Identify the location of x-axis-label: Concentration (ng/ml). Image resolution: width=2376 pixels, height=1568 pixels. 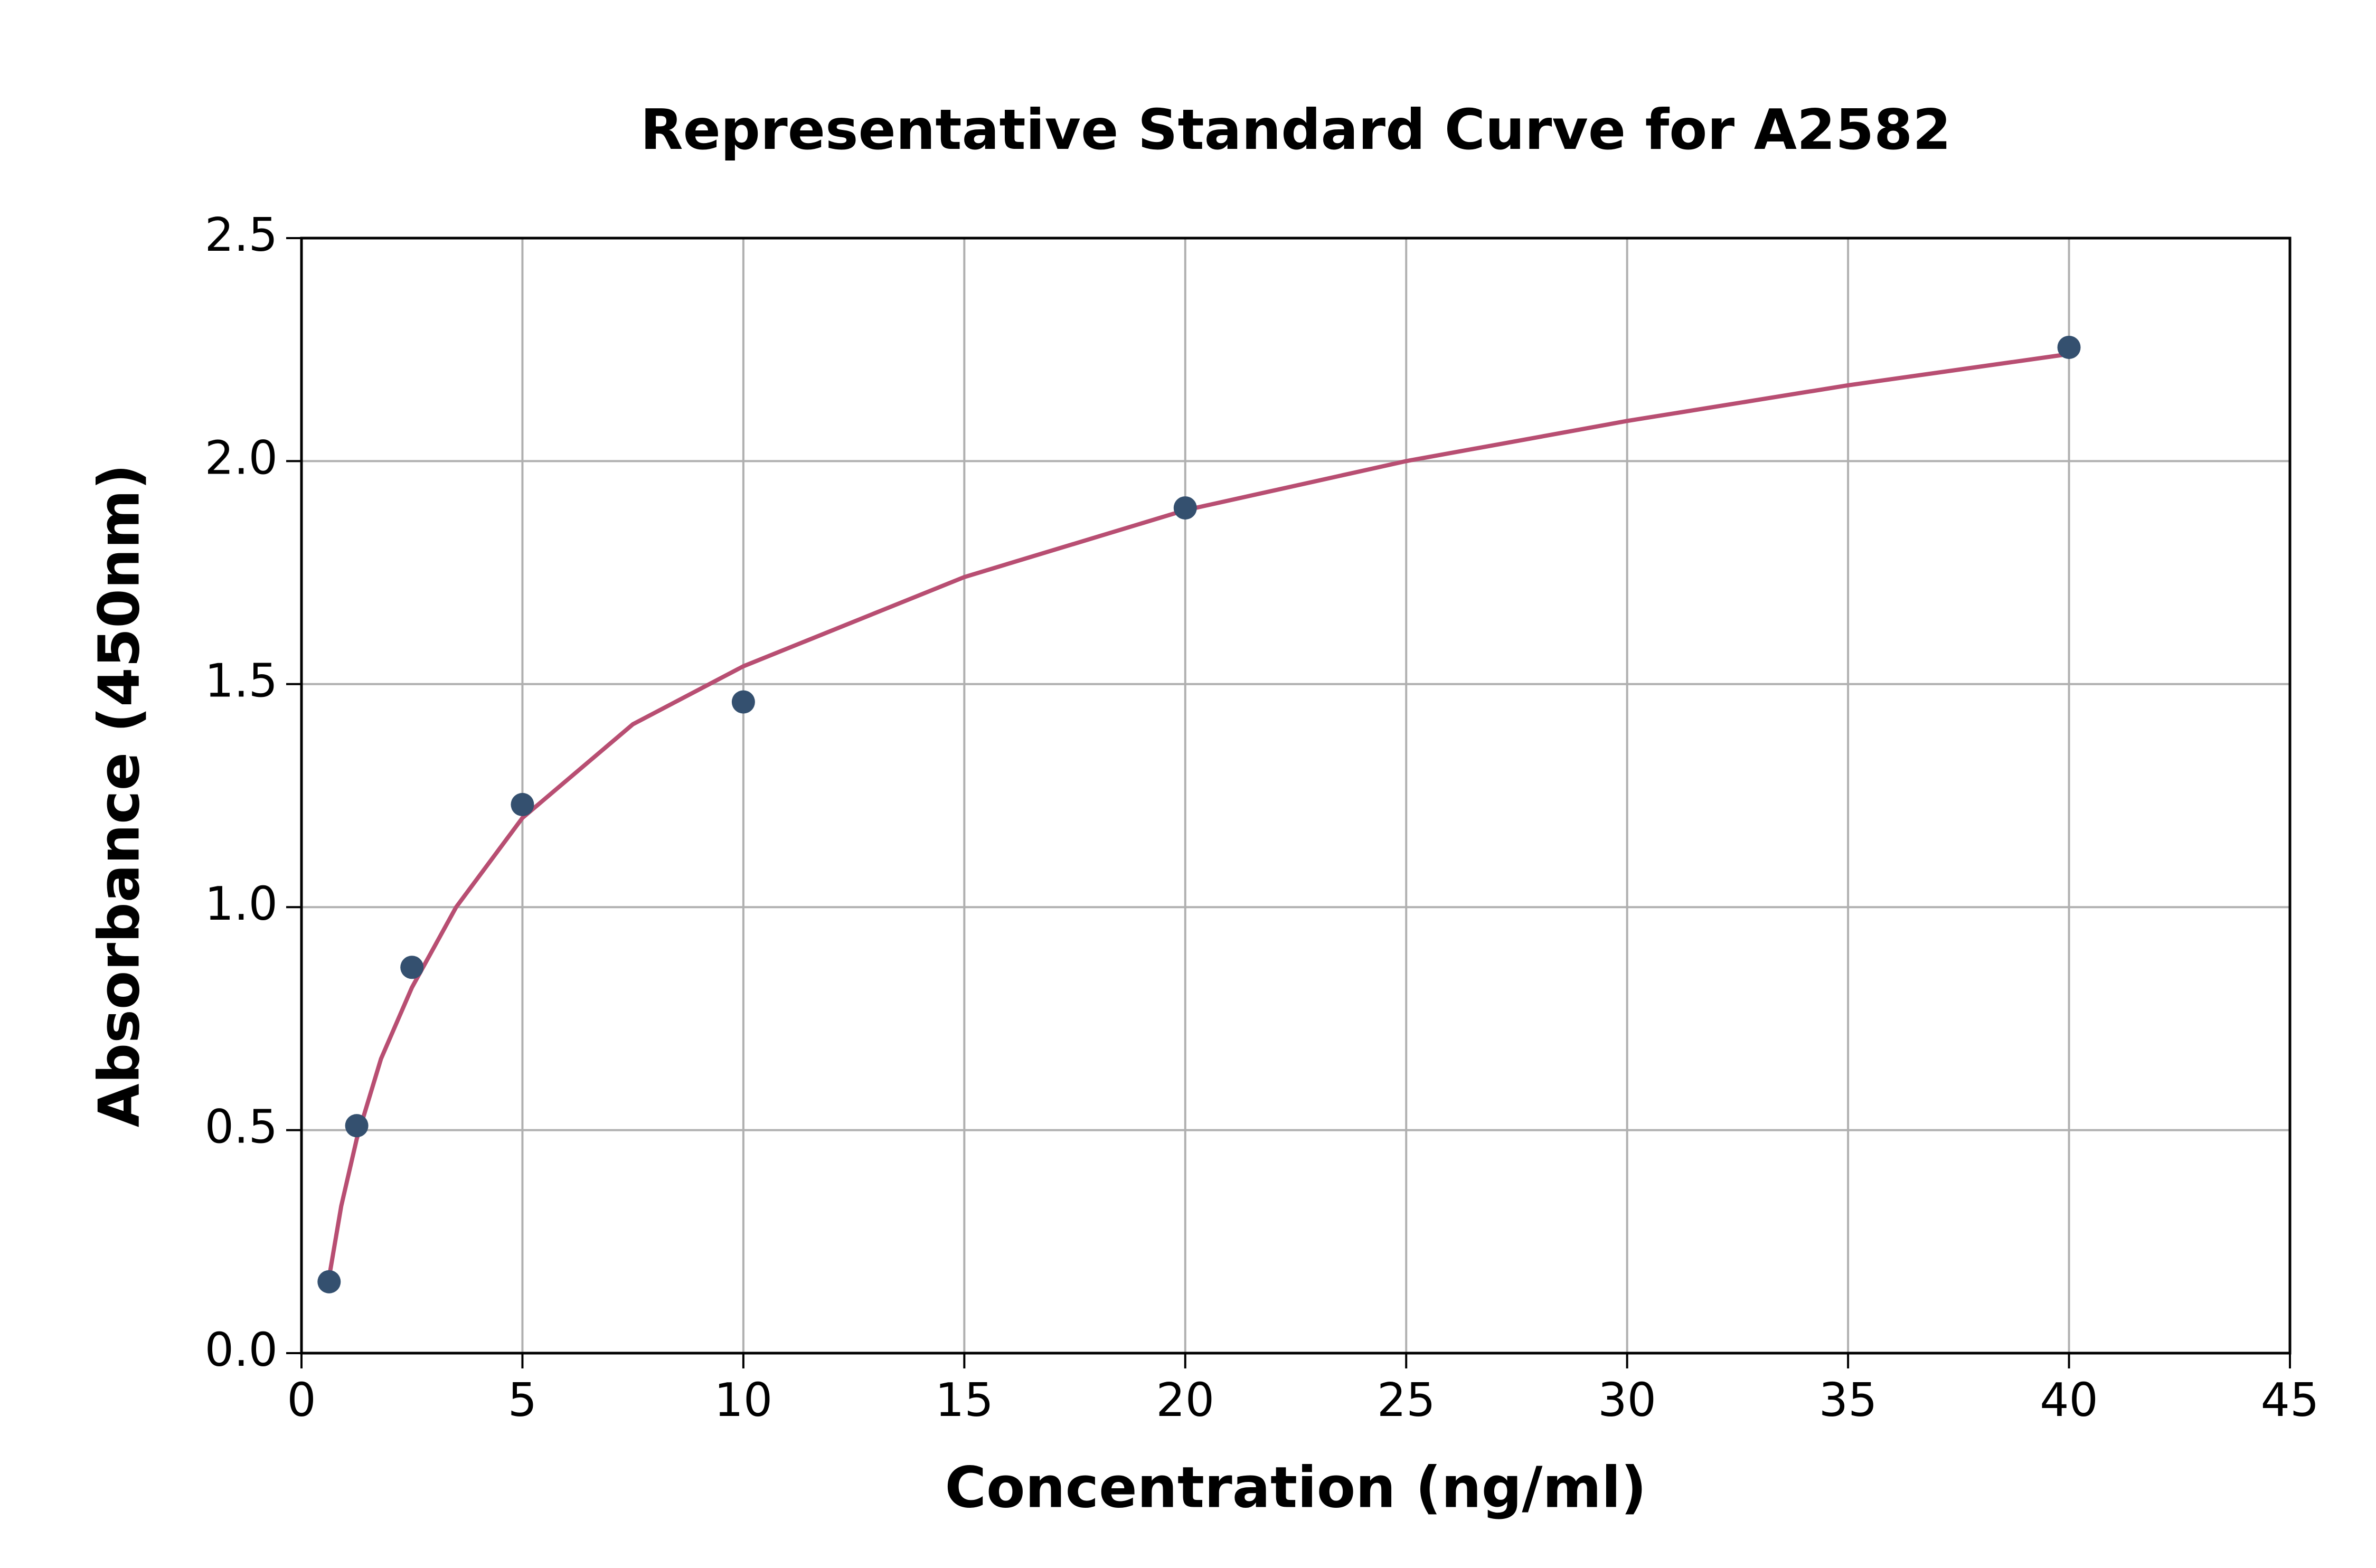
(1296, 1487).